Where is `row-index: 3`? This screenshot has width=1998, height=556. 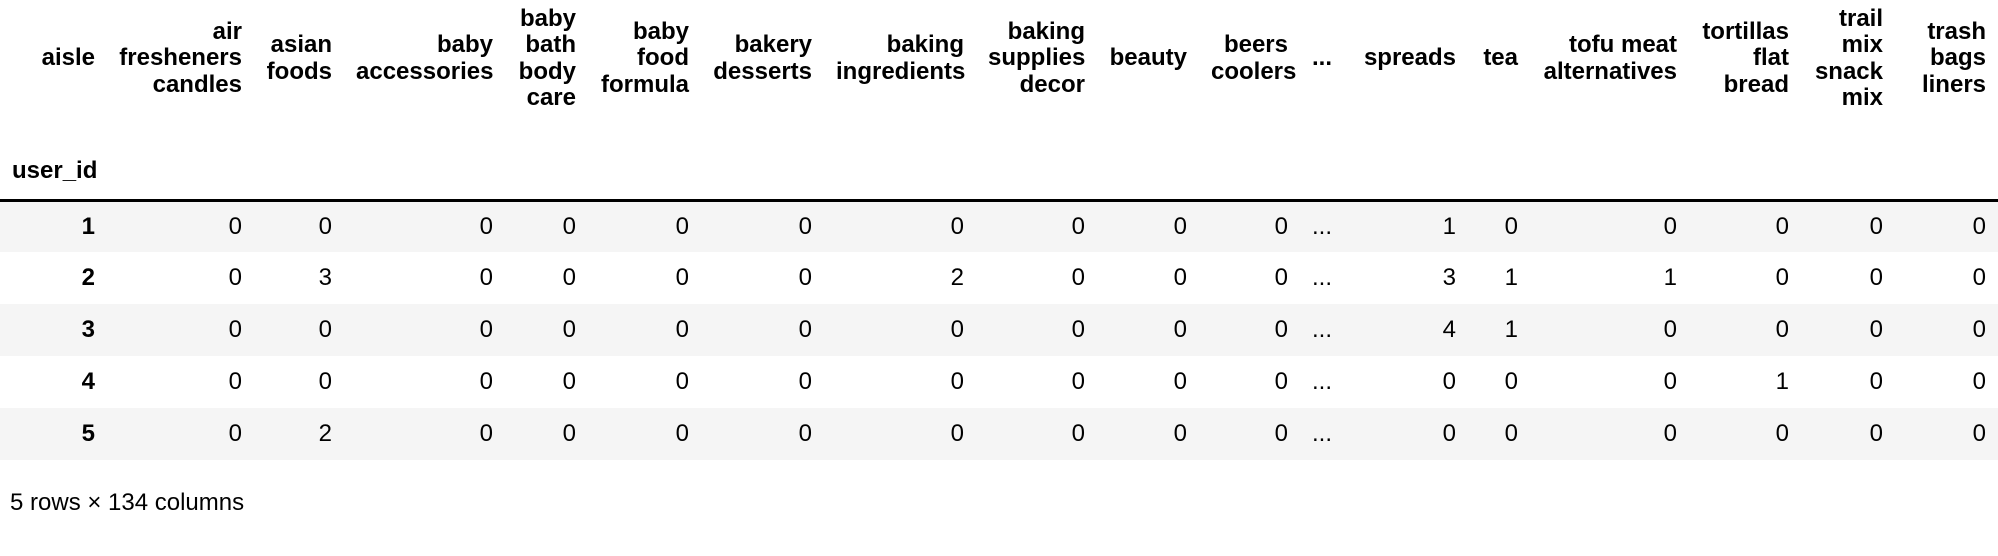 row-index: 3 is located at coordinates (88, 329).